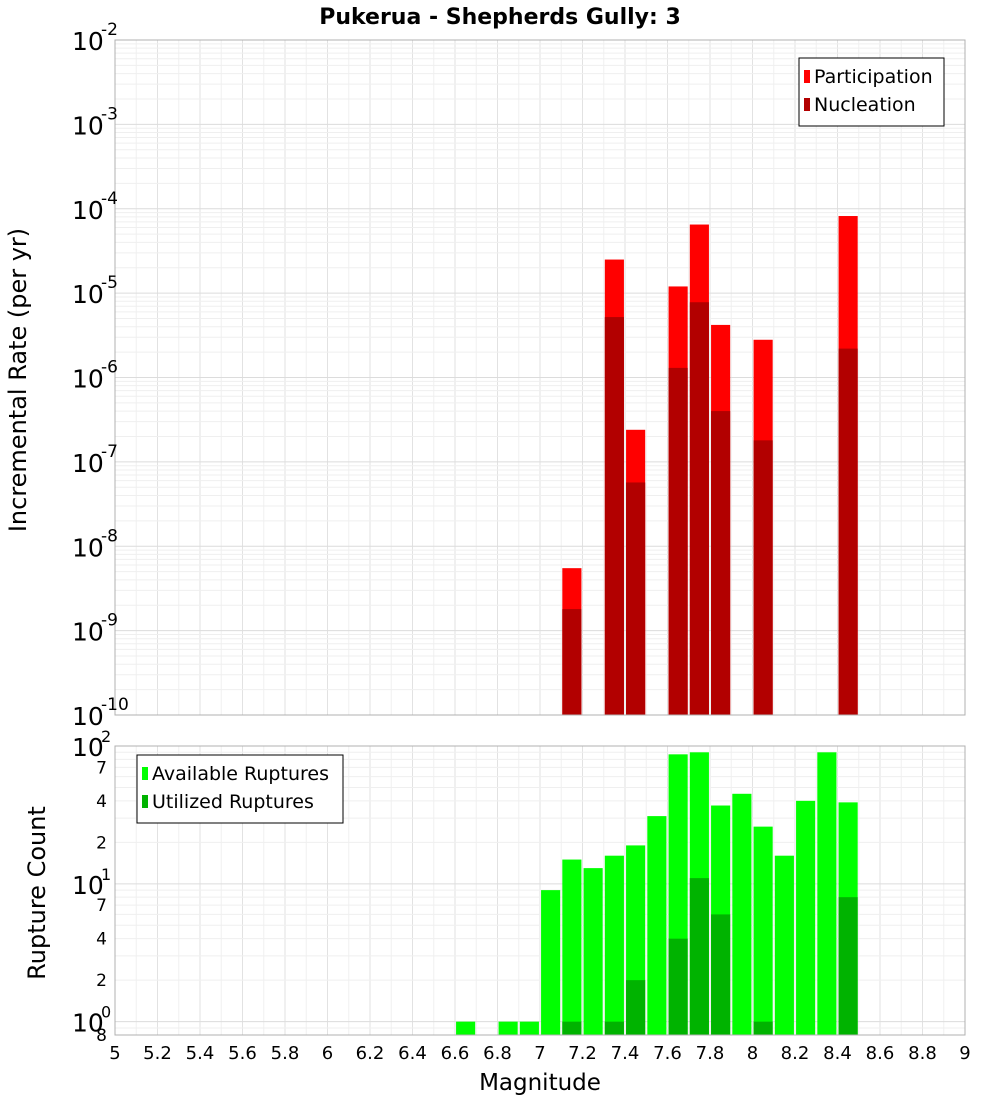 Image resolution: width=1000 pixels, height=1100 pixels. I want to click on top-legend-box, so click(871, 92).